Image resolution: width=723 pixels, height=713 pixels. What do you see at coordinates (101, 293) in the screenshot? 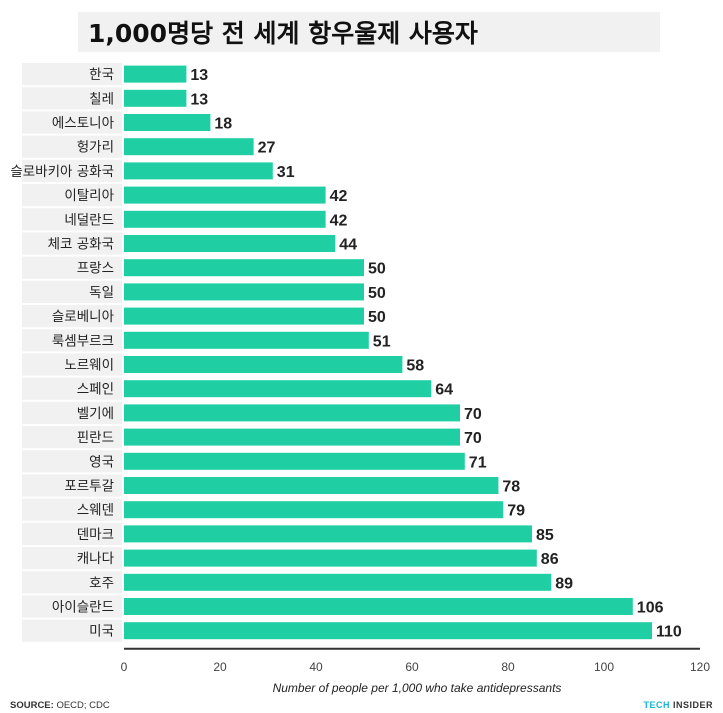
I see `category-label: 독일` at bounding box center [101, 293].